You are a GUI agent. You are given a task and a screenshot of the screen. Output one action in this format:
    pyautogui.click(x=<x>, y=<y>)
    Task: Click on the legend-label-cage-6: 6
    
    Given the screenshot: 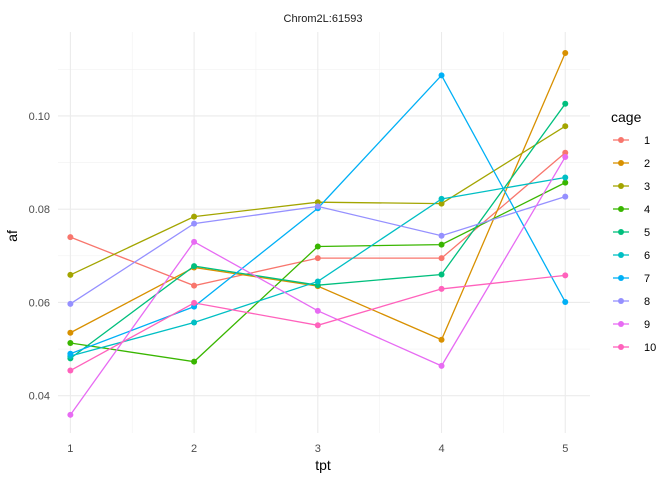 What is the action you would take?
    pyautogui.click(x=647, y=256)
    